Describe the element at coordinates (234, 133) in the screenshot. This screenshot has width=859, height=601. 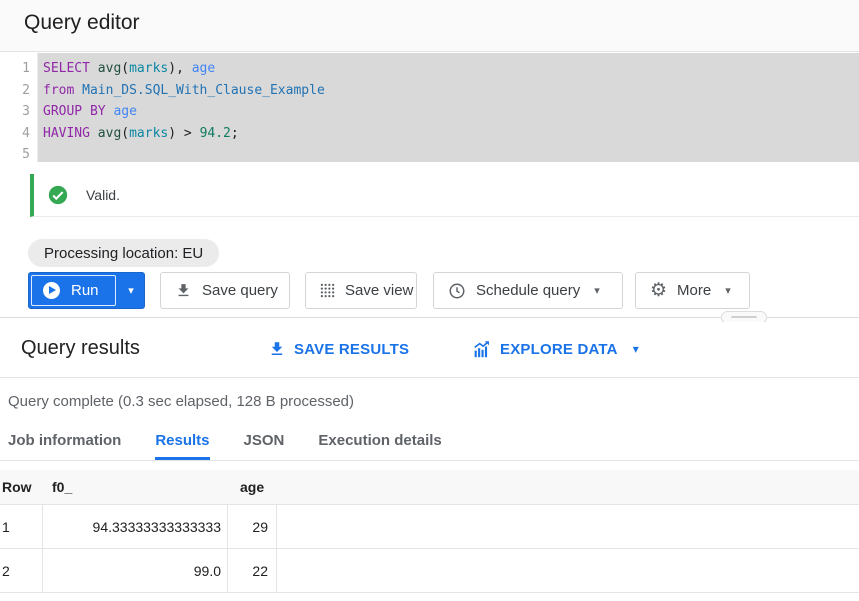
I see `code-token: ;` at that location.